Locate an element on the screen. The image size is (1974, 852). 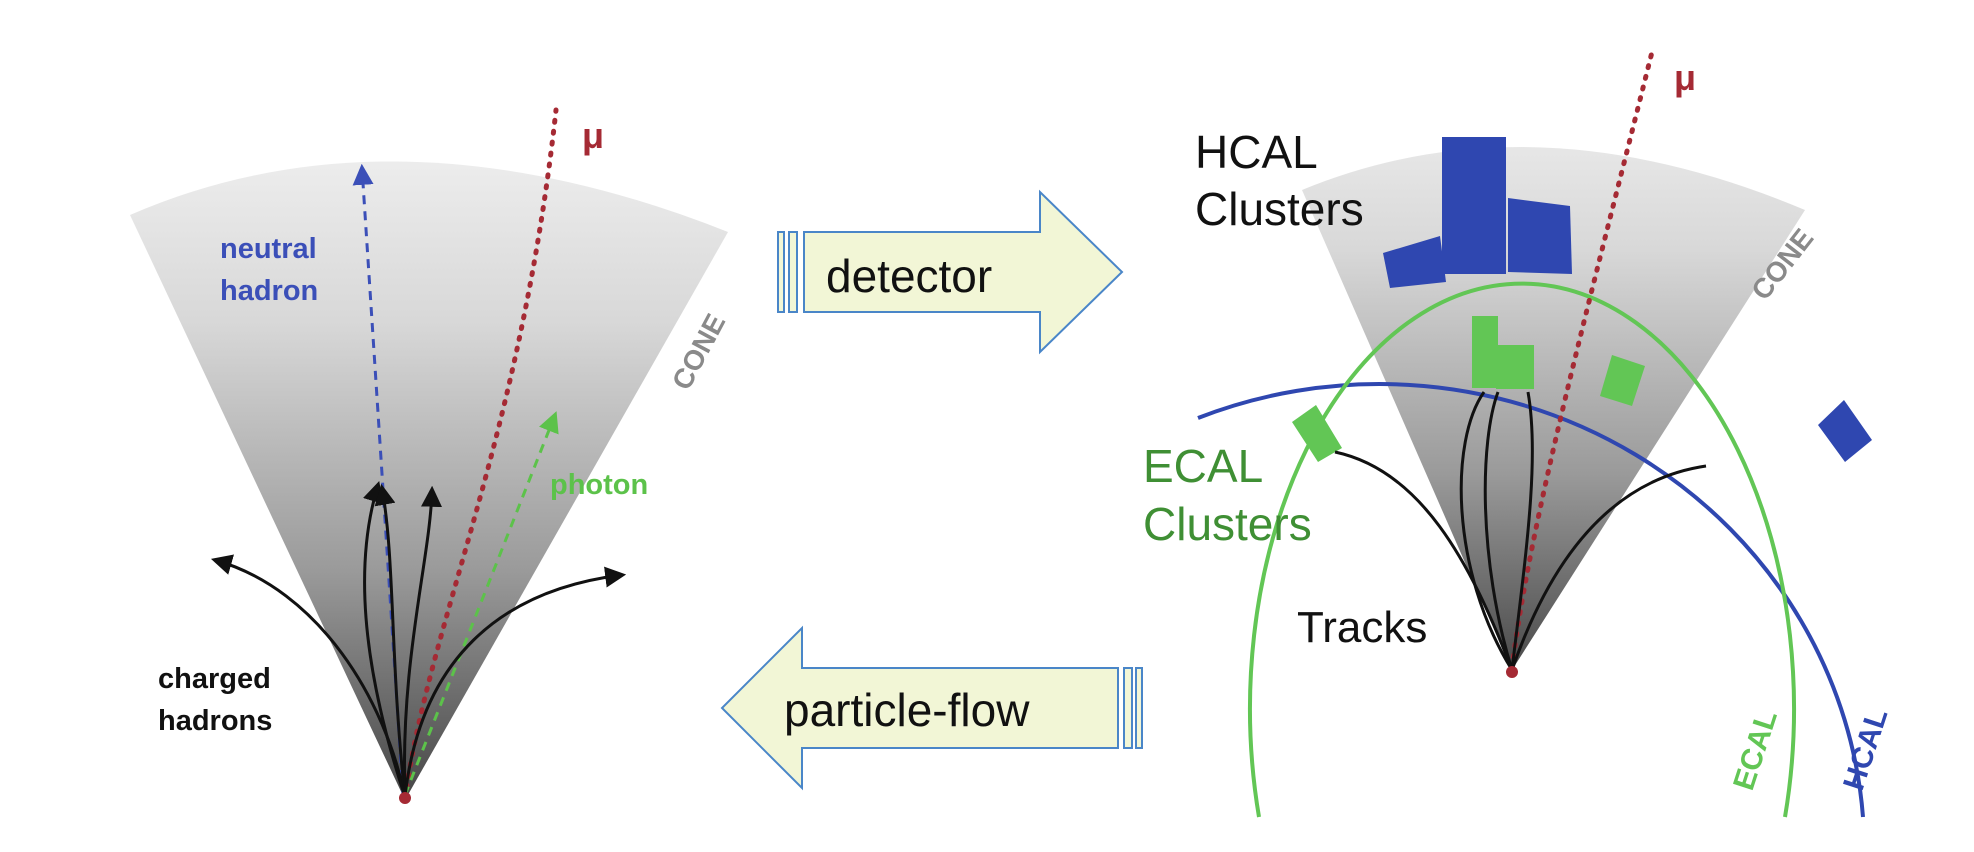
right-charged-tracks is located at coordinates (1520, 531).